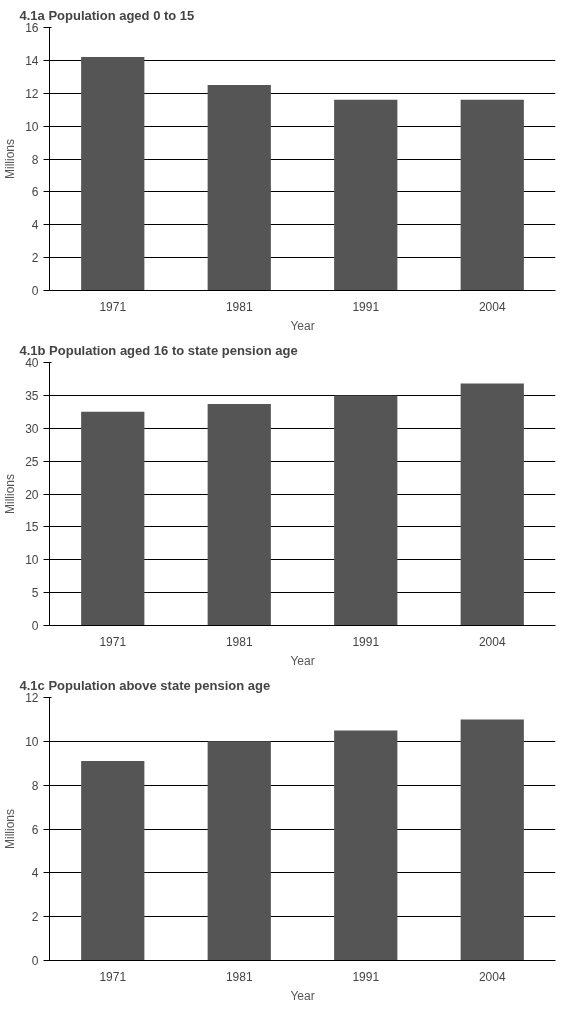 The image size is (573, 1023). I want to click on y-tick-label: 25, so click(32, 461).